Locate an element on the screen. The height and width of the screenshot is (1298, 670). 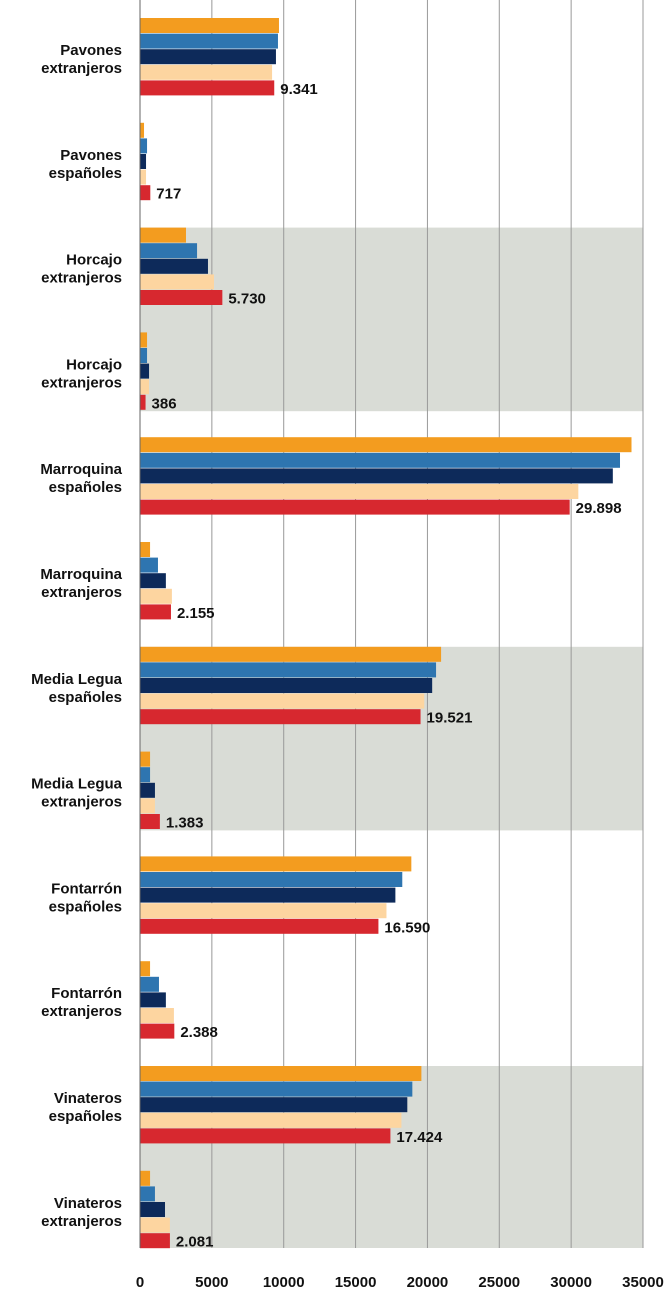
value-label: 2.155 is located at coordinates (196, 613).